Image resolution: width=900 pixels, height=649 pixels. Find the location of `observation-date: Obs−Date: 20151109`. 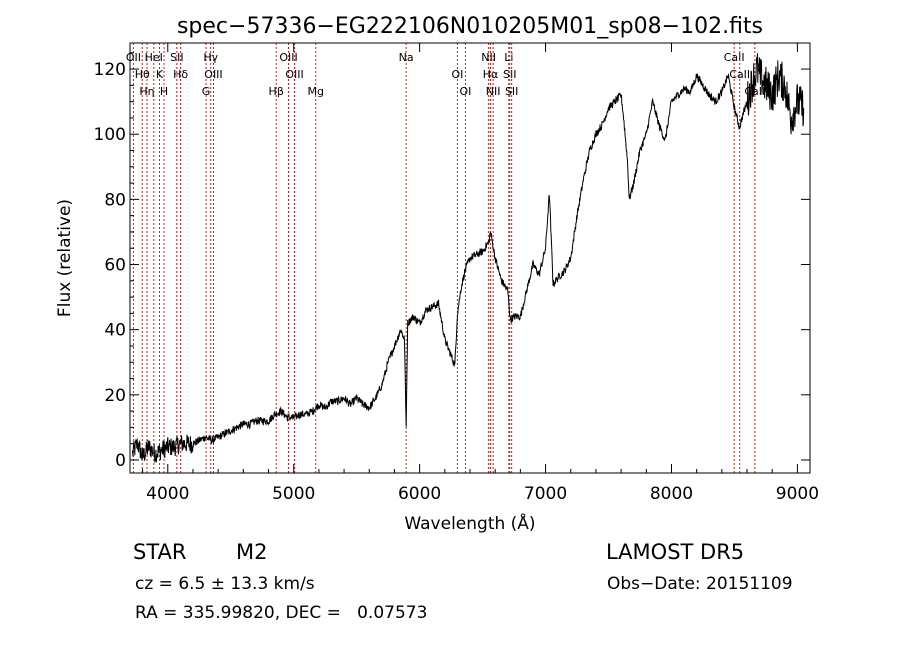

observation-date: Obs−Date: 20151109 is located at coordinates (700, 584).